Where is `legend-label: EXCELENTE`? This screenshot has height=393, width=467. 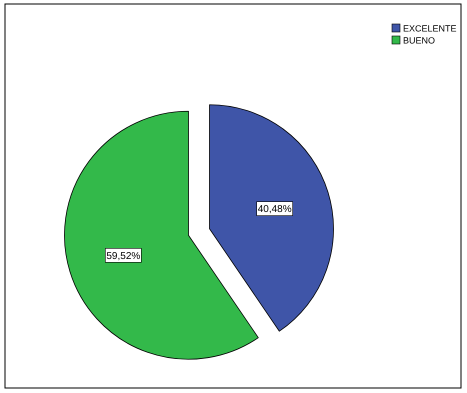 legend-label: EXCELENTE is located at coordinates (430, 29).